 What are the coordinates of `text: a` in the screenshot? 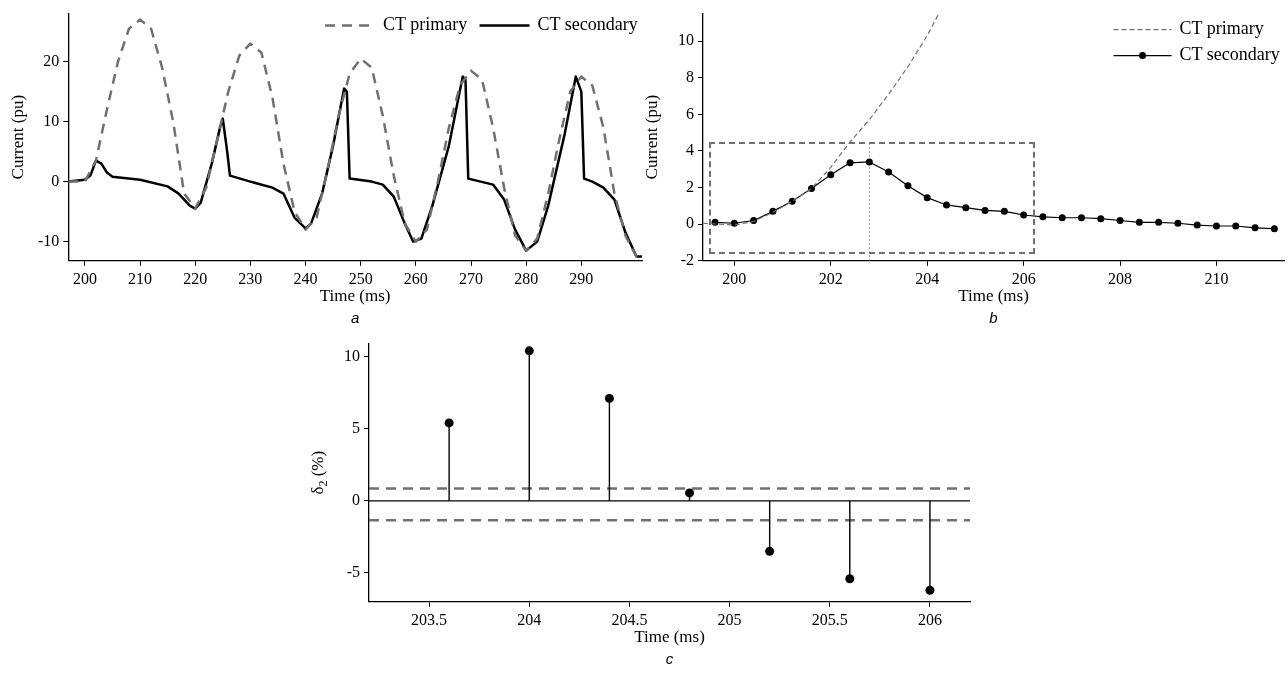 It's located at (355, 317).